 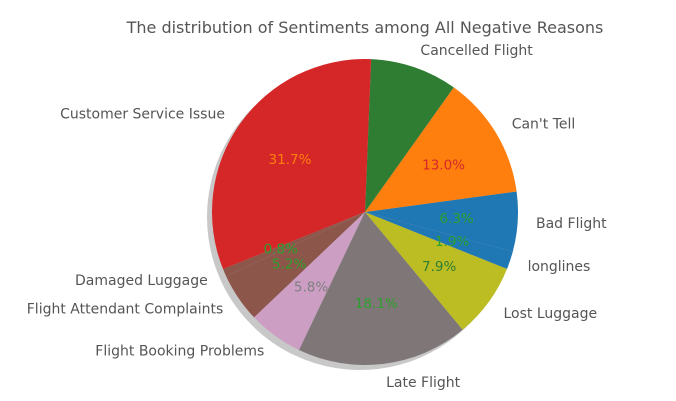 I want to click on pct-late-flight: 18.1%, so click(x=376, y=304).